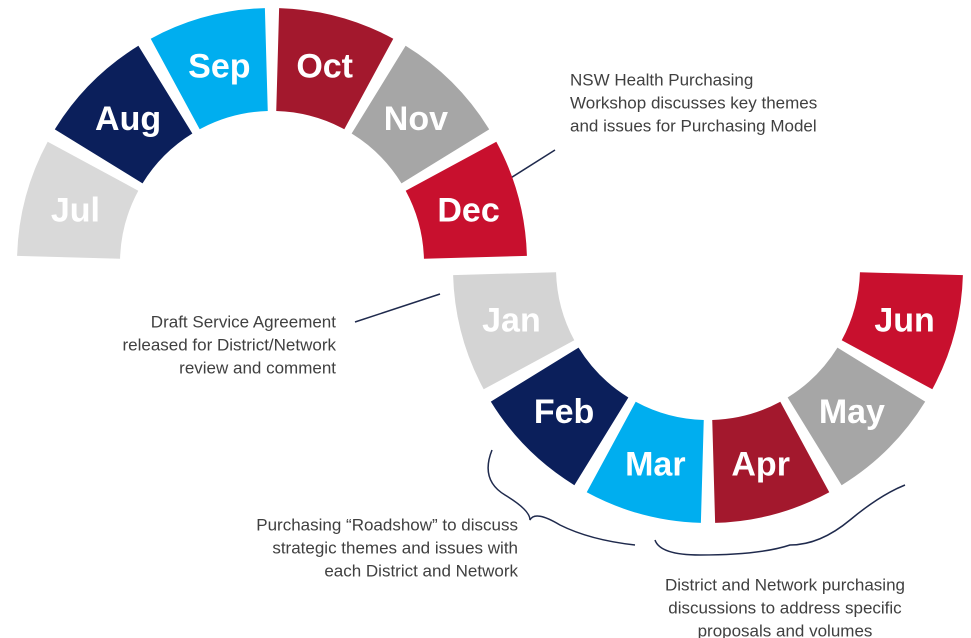  I want to click on month-label: Sep, so click(219, 66).